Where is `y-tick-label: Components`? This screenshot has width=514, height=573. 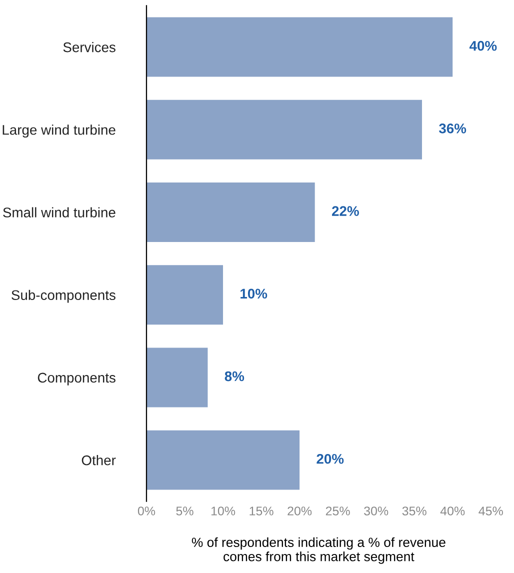 y-tick-label: Components is located at coordinates (77, 379).